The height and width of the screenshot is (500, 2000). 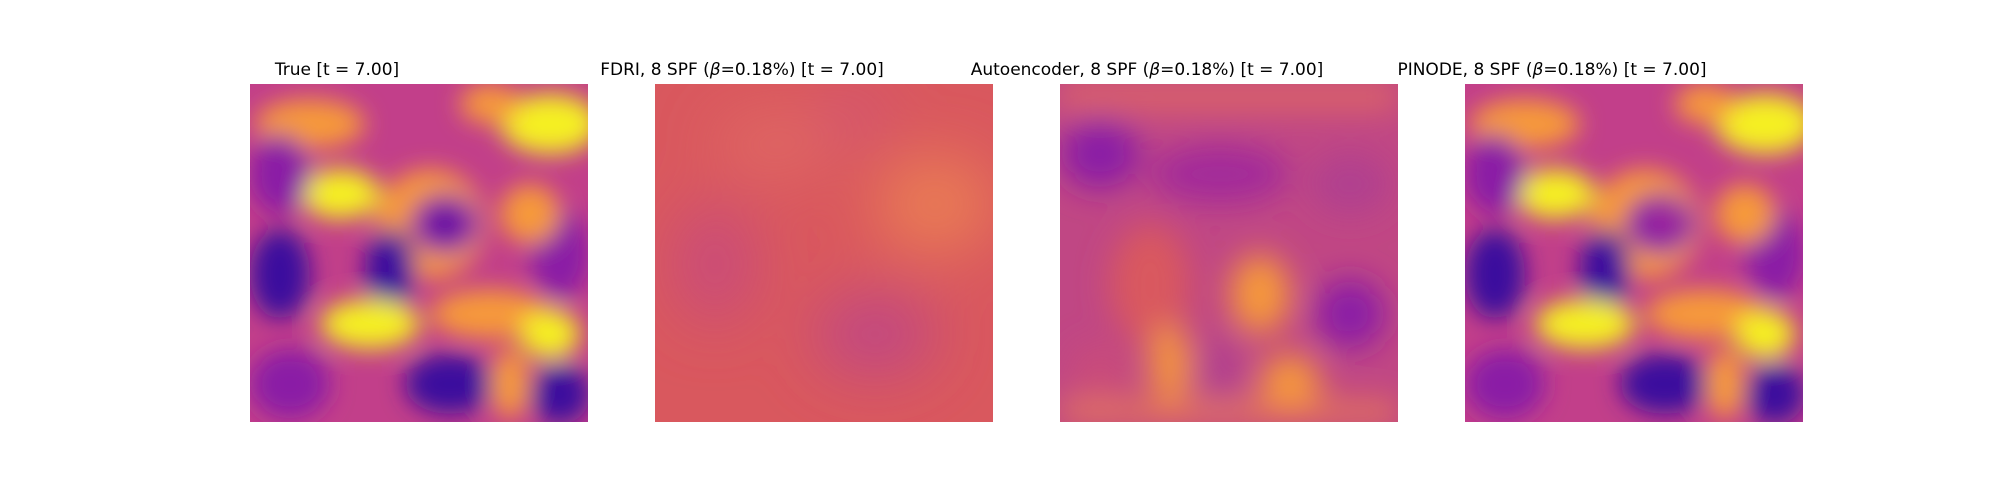 I want to click on panel-title: True [t = 7.00], so click(x=337, y=70).